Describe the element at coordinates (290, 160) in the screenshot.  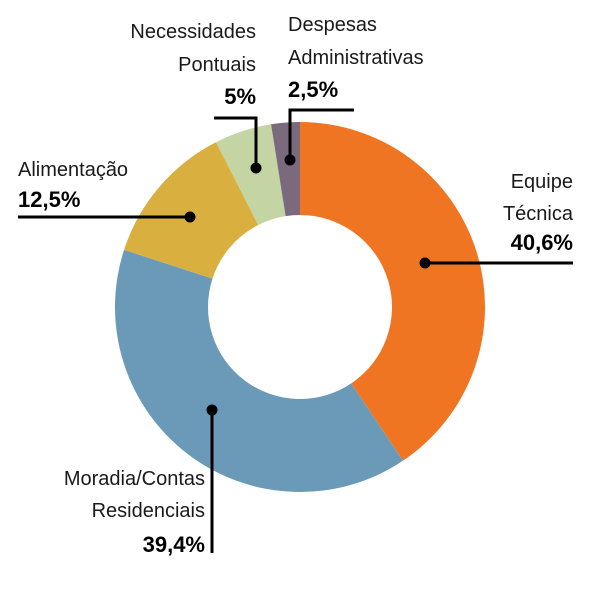
I see `leader-dot-despesas-administrativas` at that location.